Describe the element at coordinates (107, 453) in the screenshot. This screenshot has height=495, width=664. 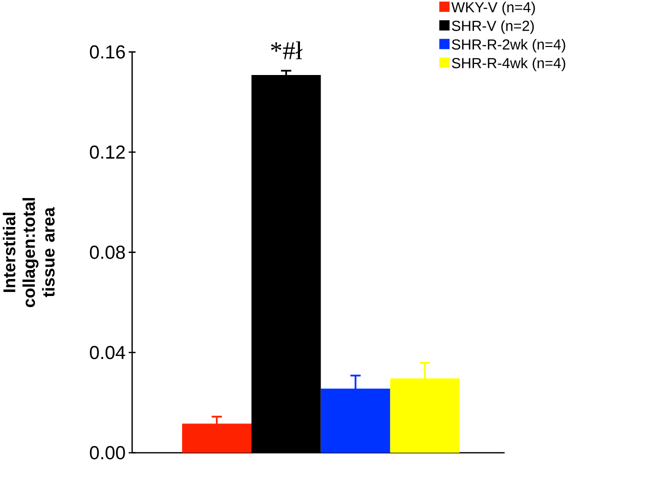
I see `y-tick-label: 0.00` at that location.